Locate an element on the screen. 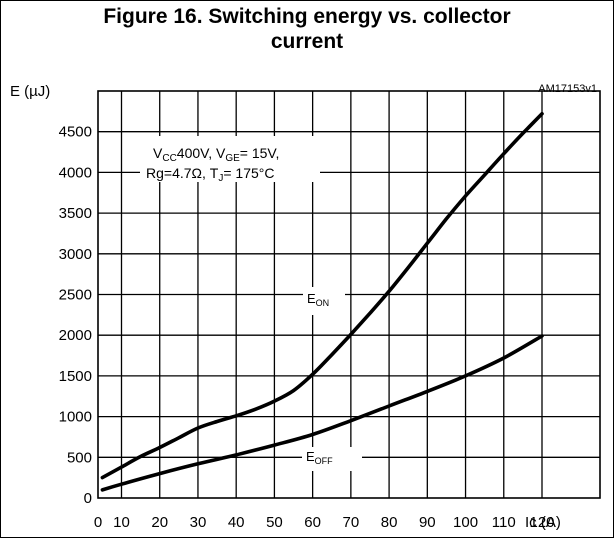 The width and height of the screenshot is (614, 538). vcc-value: 400V, V is located at coordinates (201, 153).